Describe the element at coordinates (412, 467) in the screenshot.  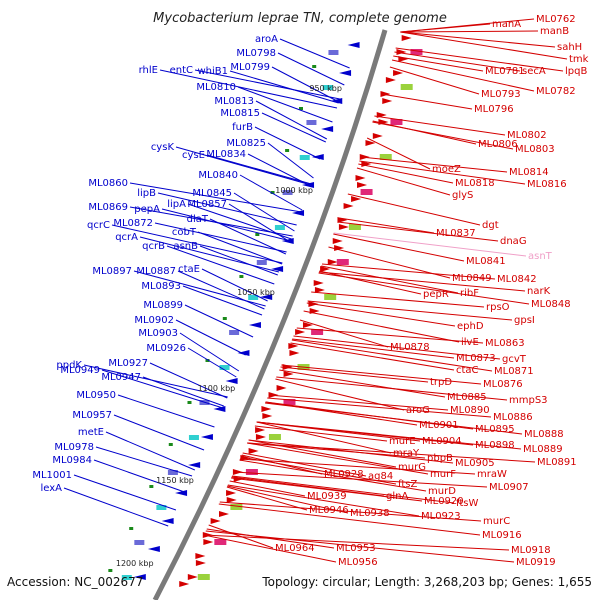
I see `gene-label-right: murG` at that location.